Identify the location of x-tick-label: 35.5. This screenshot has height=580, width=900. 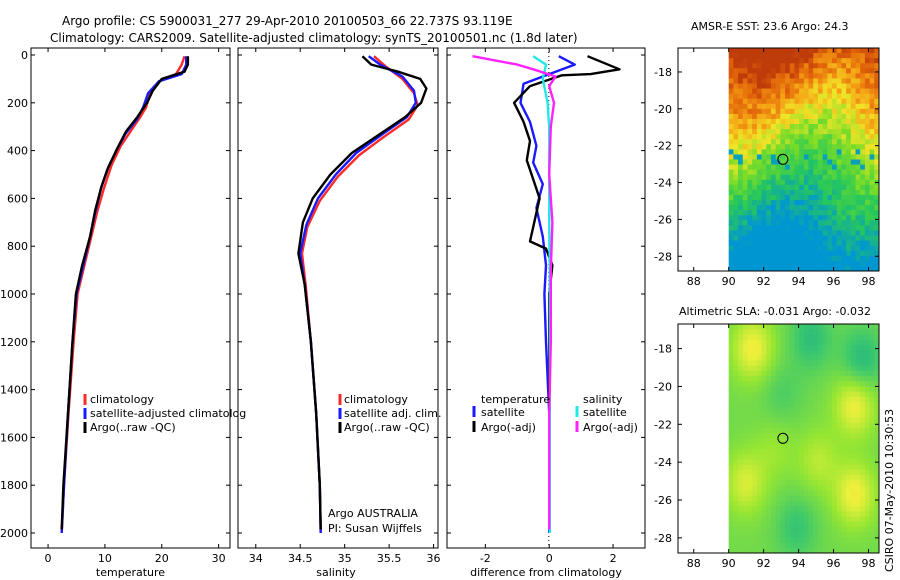
(389, 558).